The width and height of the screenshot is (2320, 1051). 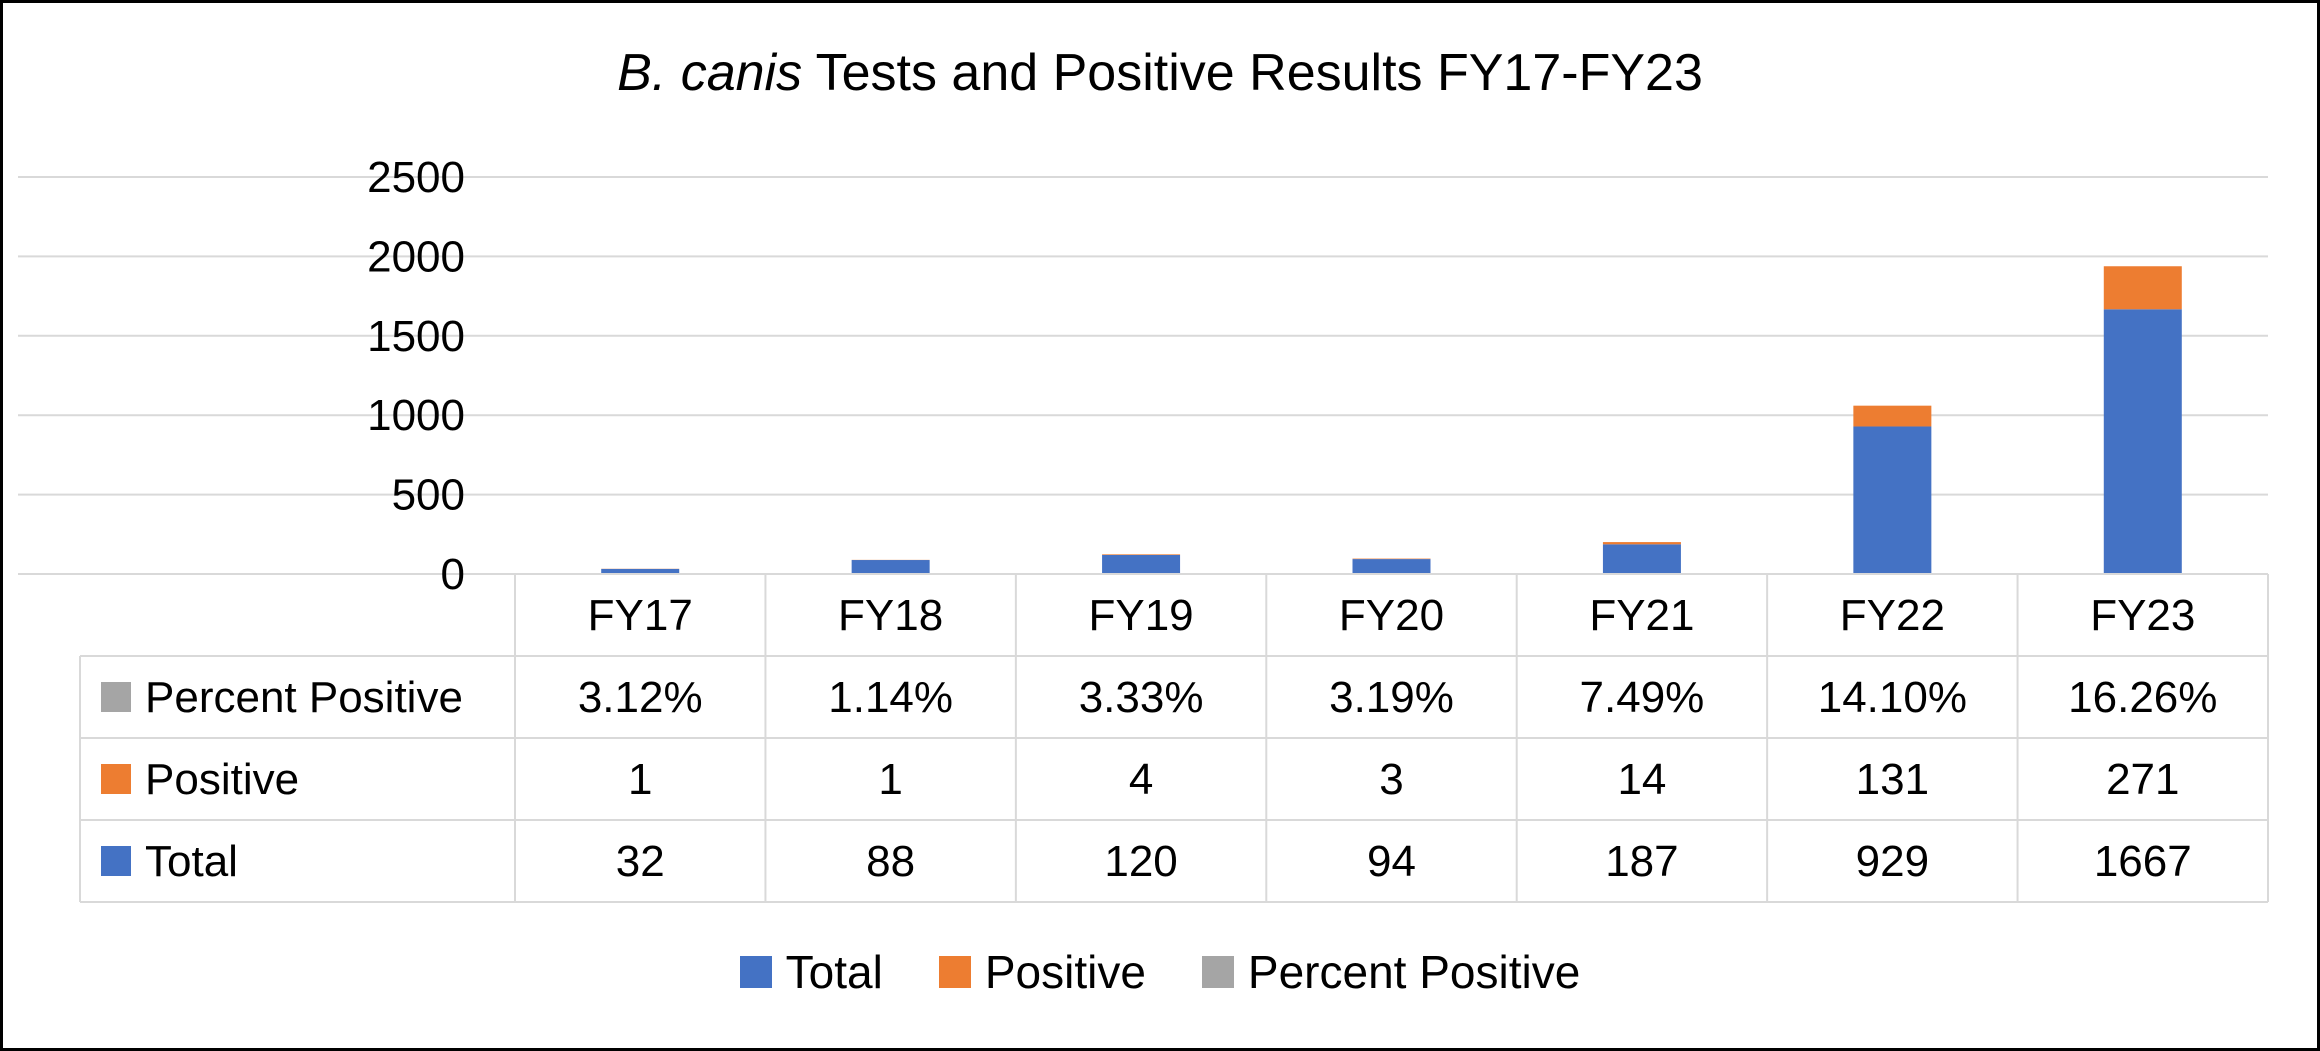 I want to click on x-category-label: FY18, so click(x=890, y=615).